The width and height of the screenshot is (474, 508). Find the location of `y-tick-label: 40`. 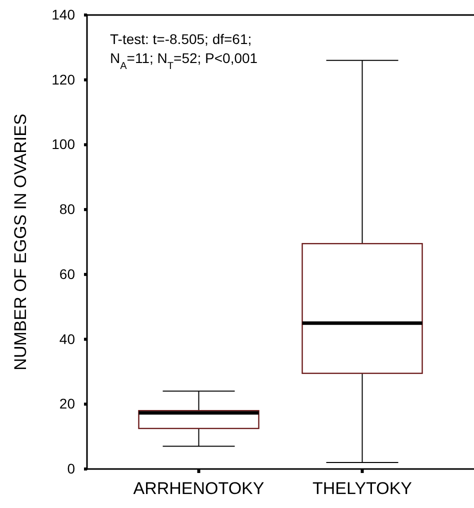

y-tick-label: 40 is located at coordinates (67, 338).